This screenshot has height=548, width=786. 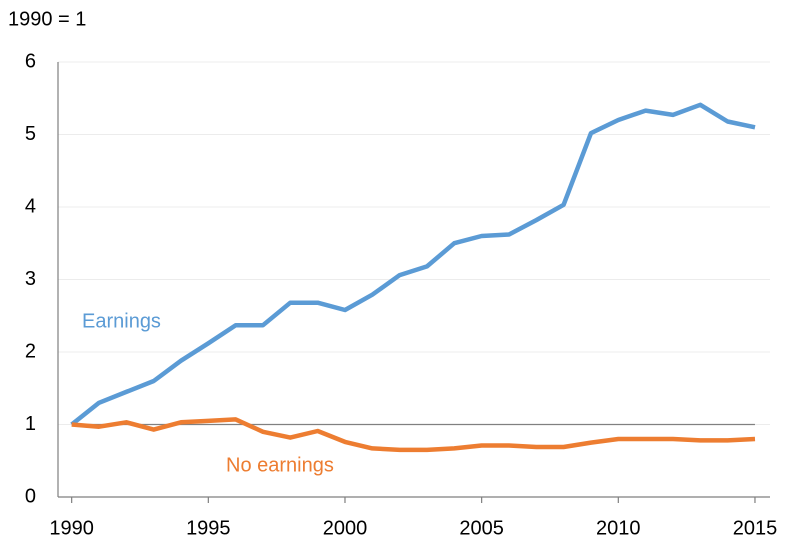 I want to click on x-tick-label: 1995, so click(x=208, y=528).